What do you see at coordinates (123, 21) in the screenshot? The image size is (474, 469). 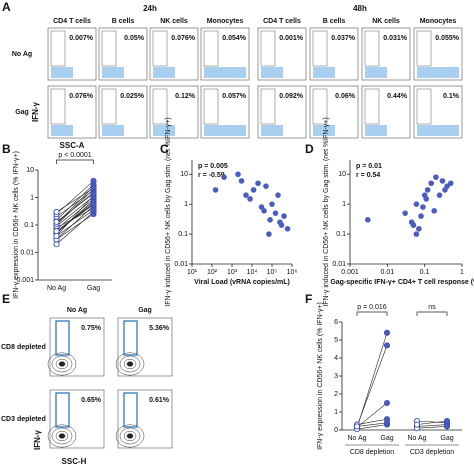 I see `column-header: B cells` at bounding box center [123, 21].